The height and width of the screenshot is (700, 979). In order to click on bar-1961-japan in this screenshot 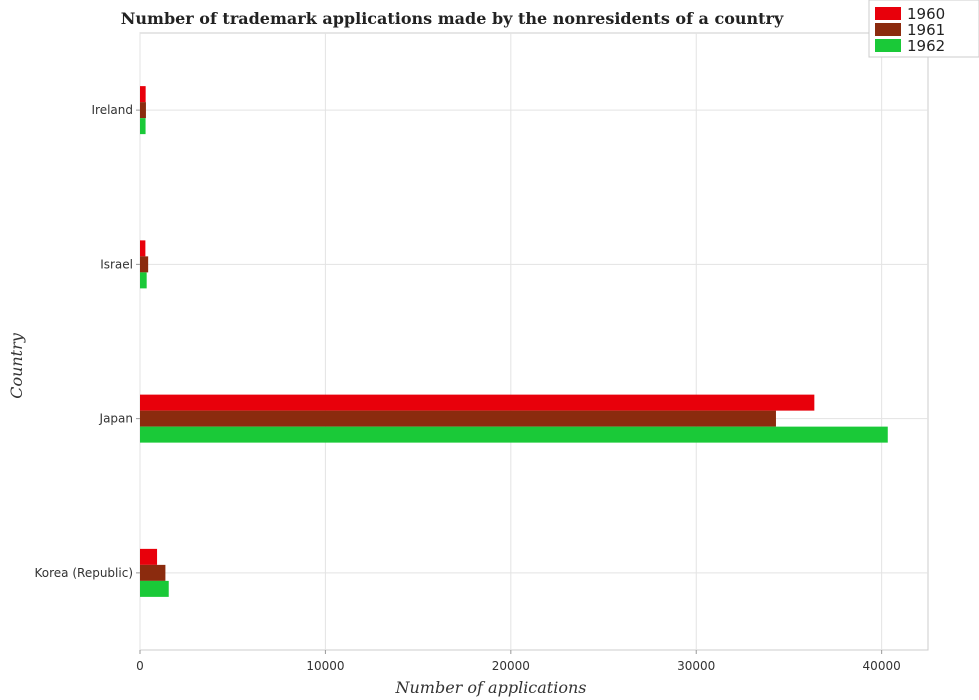, I will do `click(458, 418)`.